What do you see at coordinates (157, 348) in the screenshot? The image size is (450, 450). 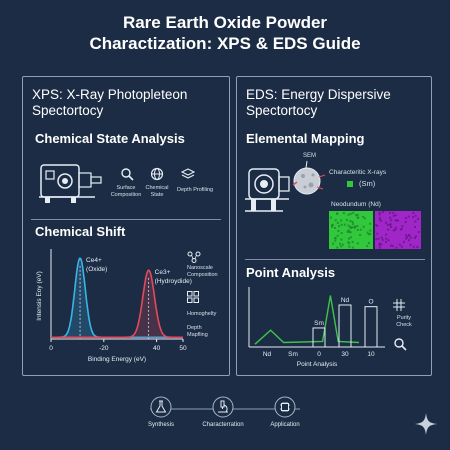 I see `x-tick-label: 40` at bounding box center [157, 348].